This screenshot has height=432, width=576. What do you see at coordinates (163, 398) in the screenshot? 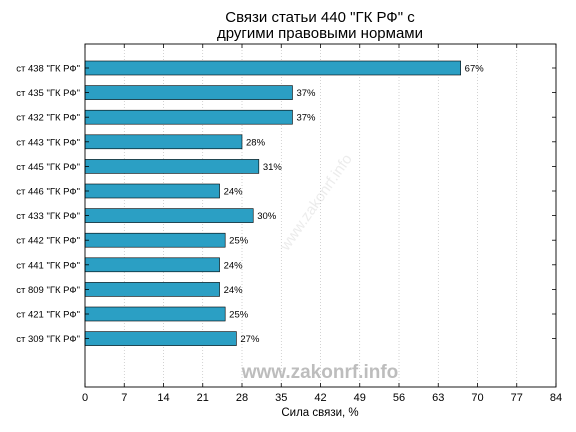
I see `x-tick-label-2: 14` at bounding box center [163, 398].